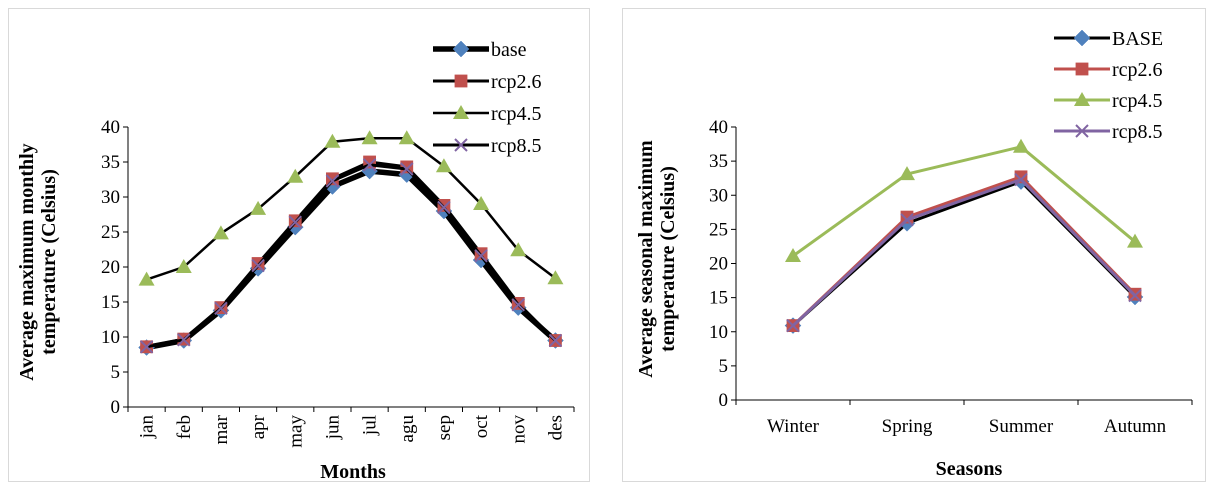 The height and width of the screenshot is (485, 1214). I want to click on monthly-x-tick-label-jun: jun, so click(332, 428).